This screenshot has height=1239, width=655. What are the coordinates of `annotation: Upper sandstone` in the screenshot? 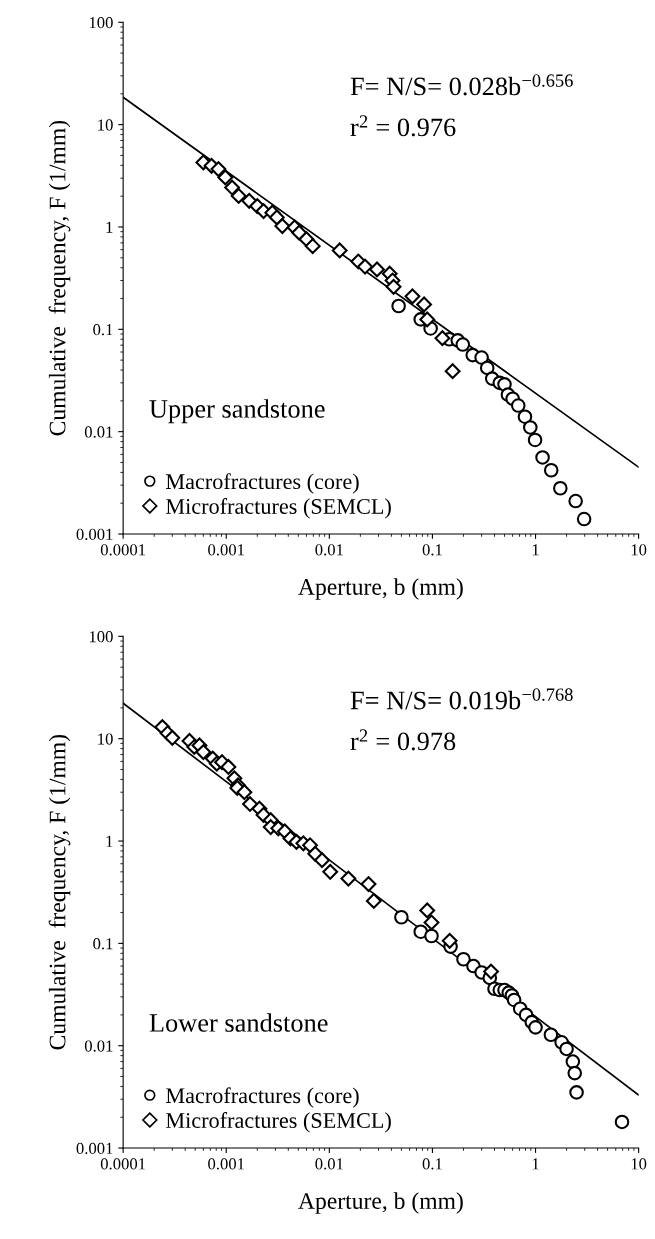 It's located at (237, 411).